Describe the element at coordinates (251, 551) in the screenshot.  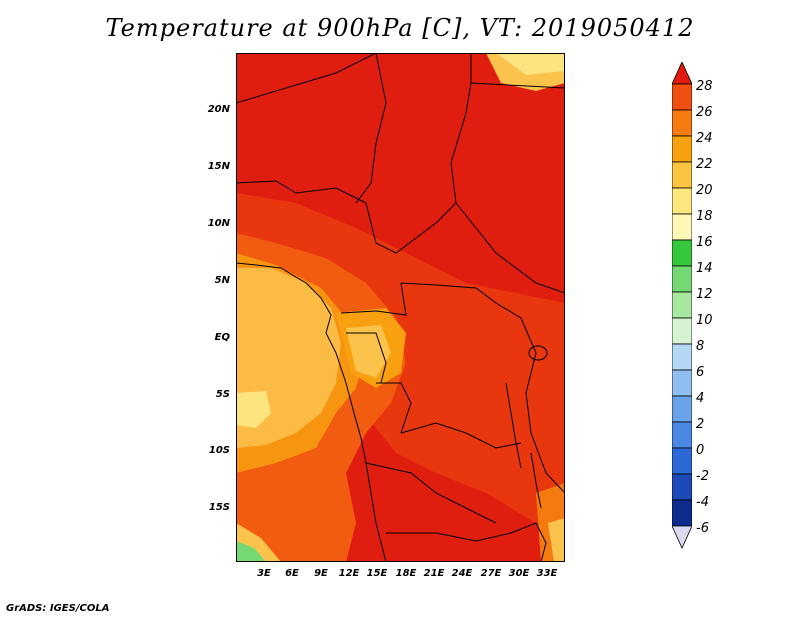
I see `field-12-sw` at that location.